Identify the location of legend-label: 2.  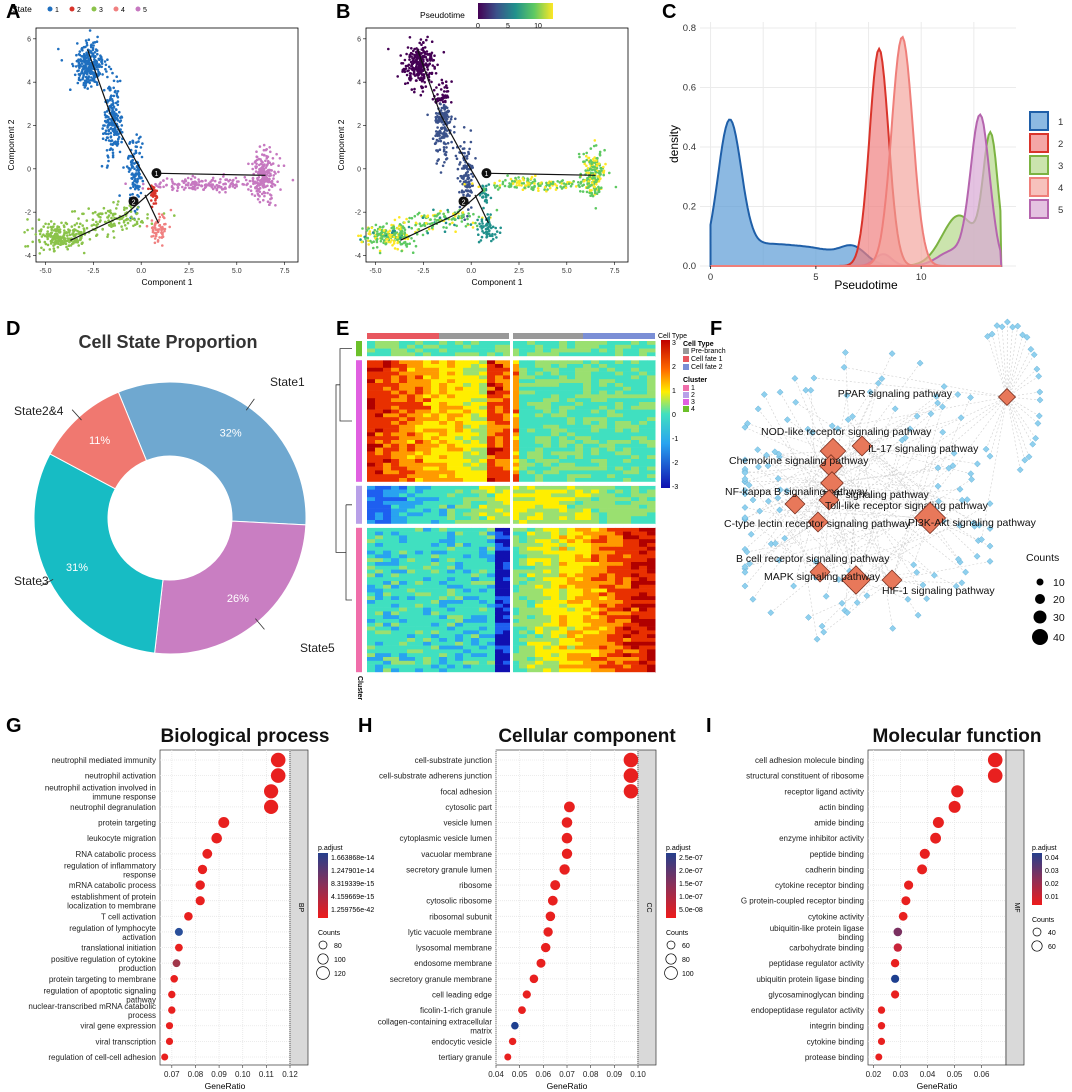
(1060, 144).